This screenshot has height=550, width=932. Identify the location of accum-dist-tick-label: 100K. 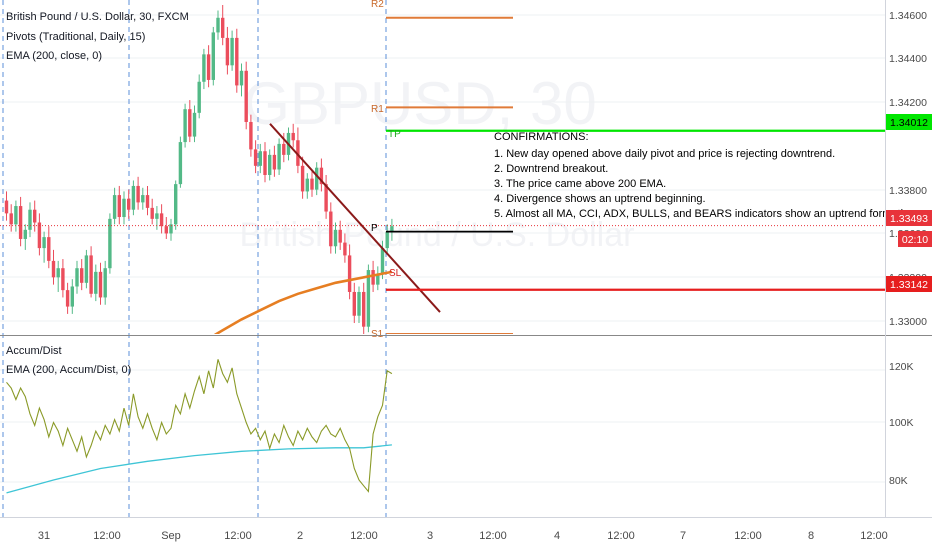
(901, 423).